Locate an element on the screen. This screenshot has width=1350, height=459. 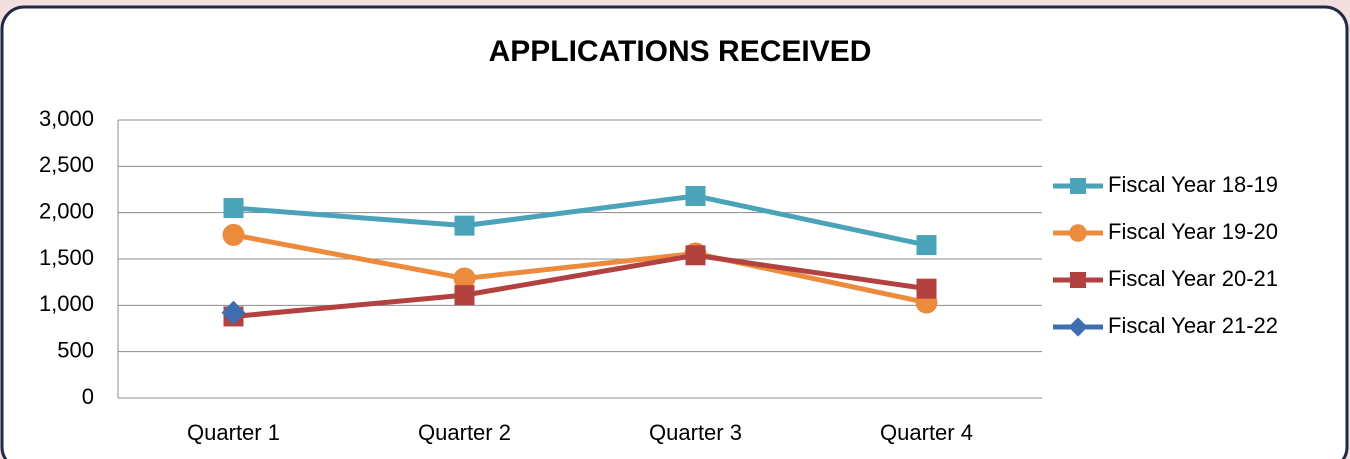
legend-label: Fiscal Year 19-20 is located at coordinates (1193, 231).